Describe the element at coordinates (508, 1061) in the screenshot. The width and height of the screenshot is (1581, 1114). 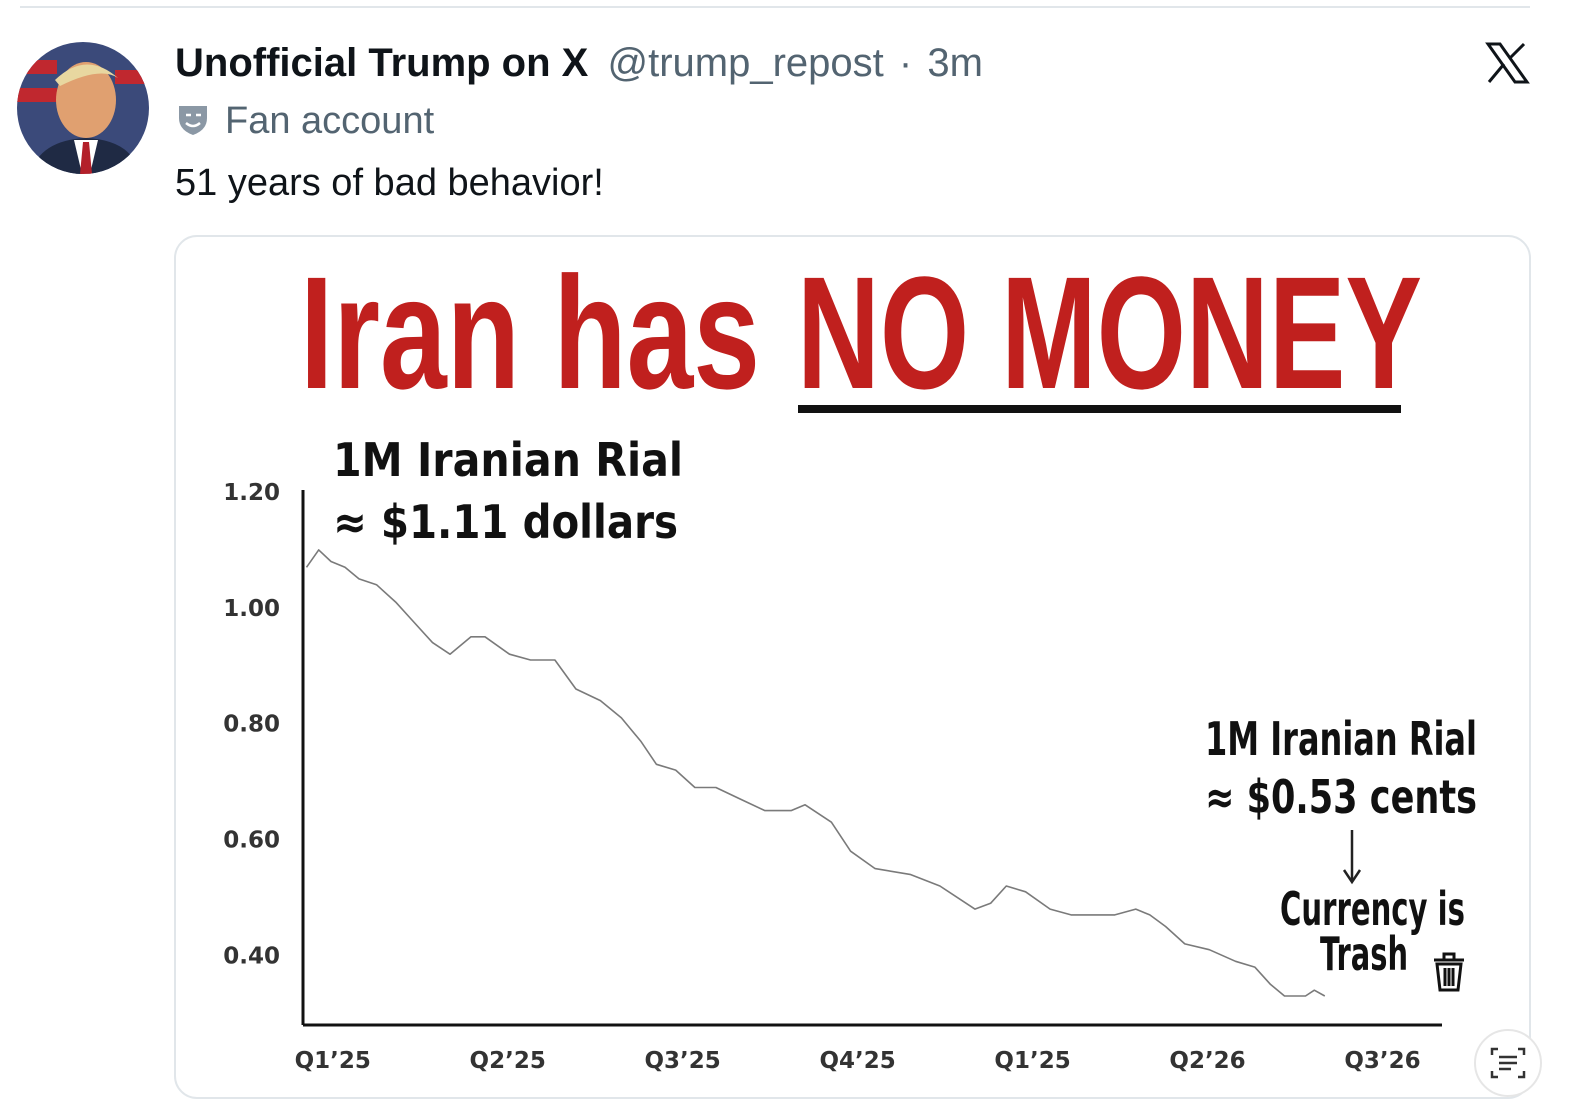
I see `x-tick-label: Q2’25` at that location.